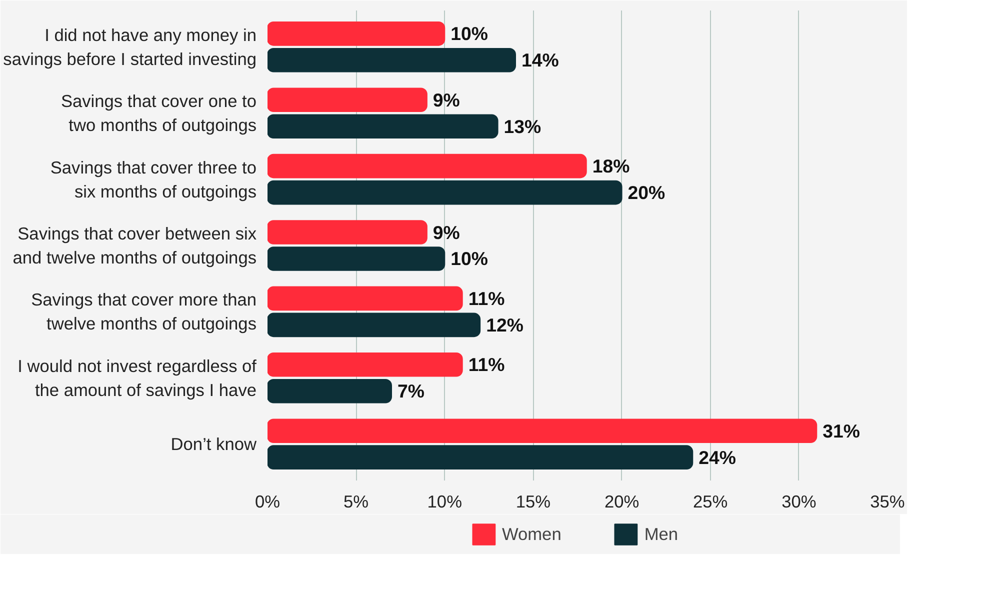 The width and height of the screenshot is (991, 616). Describe the element at coordinates (710, 502) in the screenshot. I see `x-tick-label: 25%` at that location.